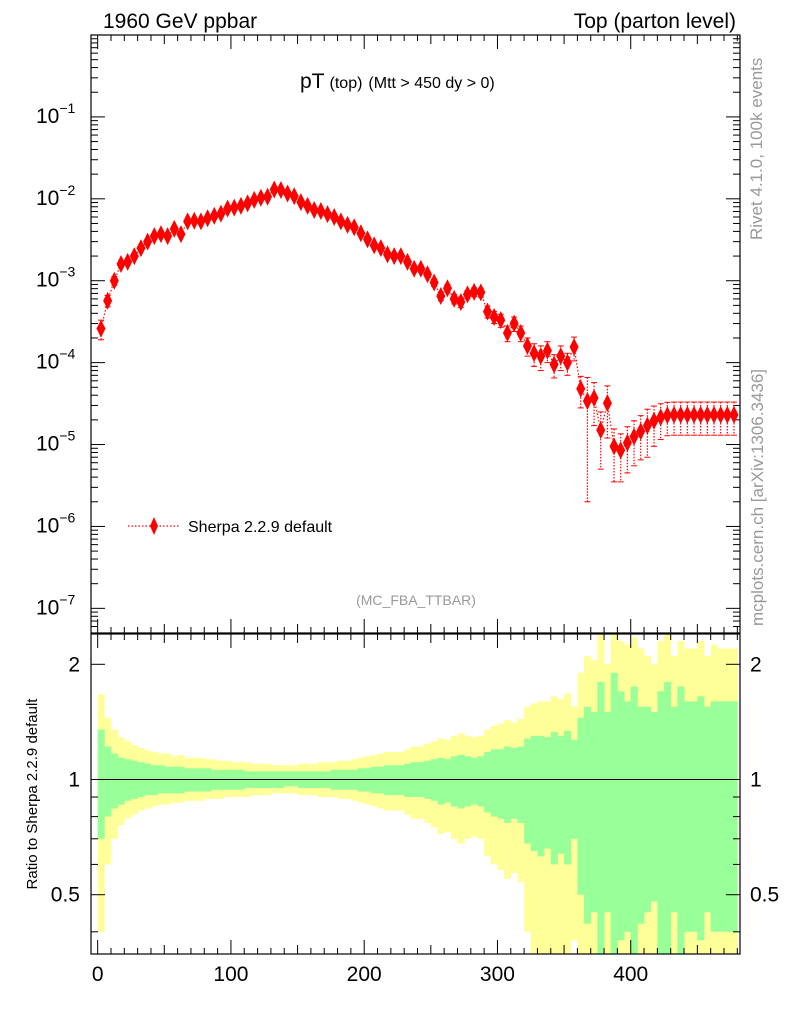 The height and width of the screenshot is (1024, 786). I want to click on y-tick-label: 10⁻⁶, so click(56, 523).